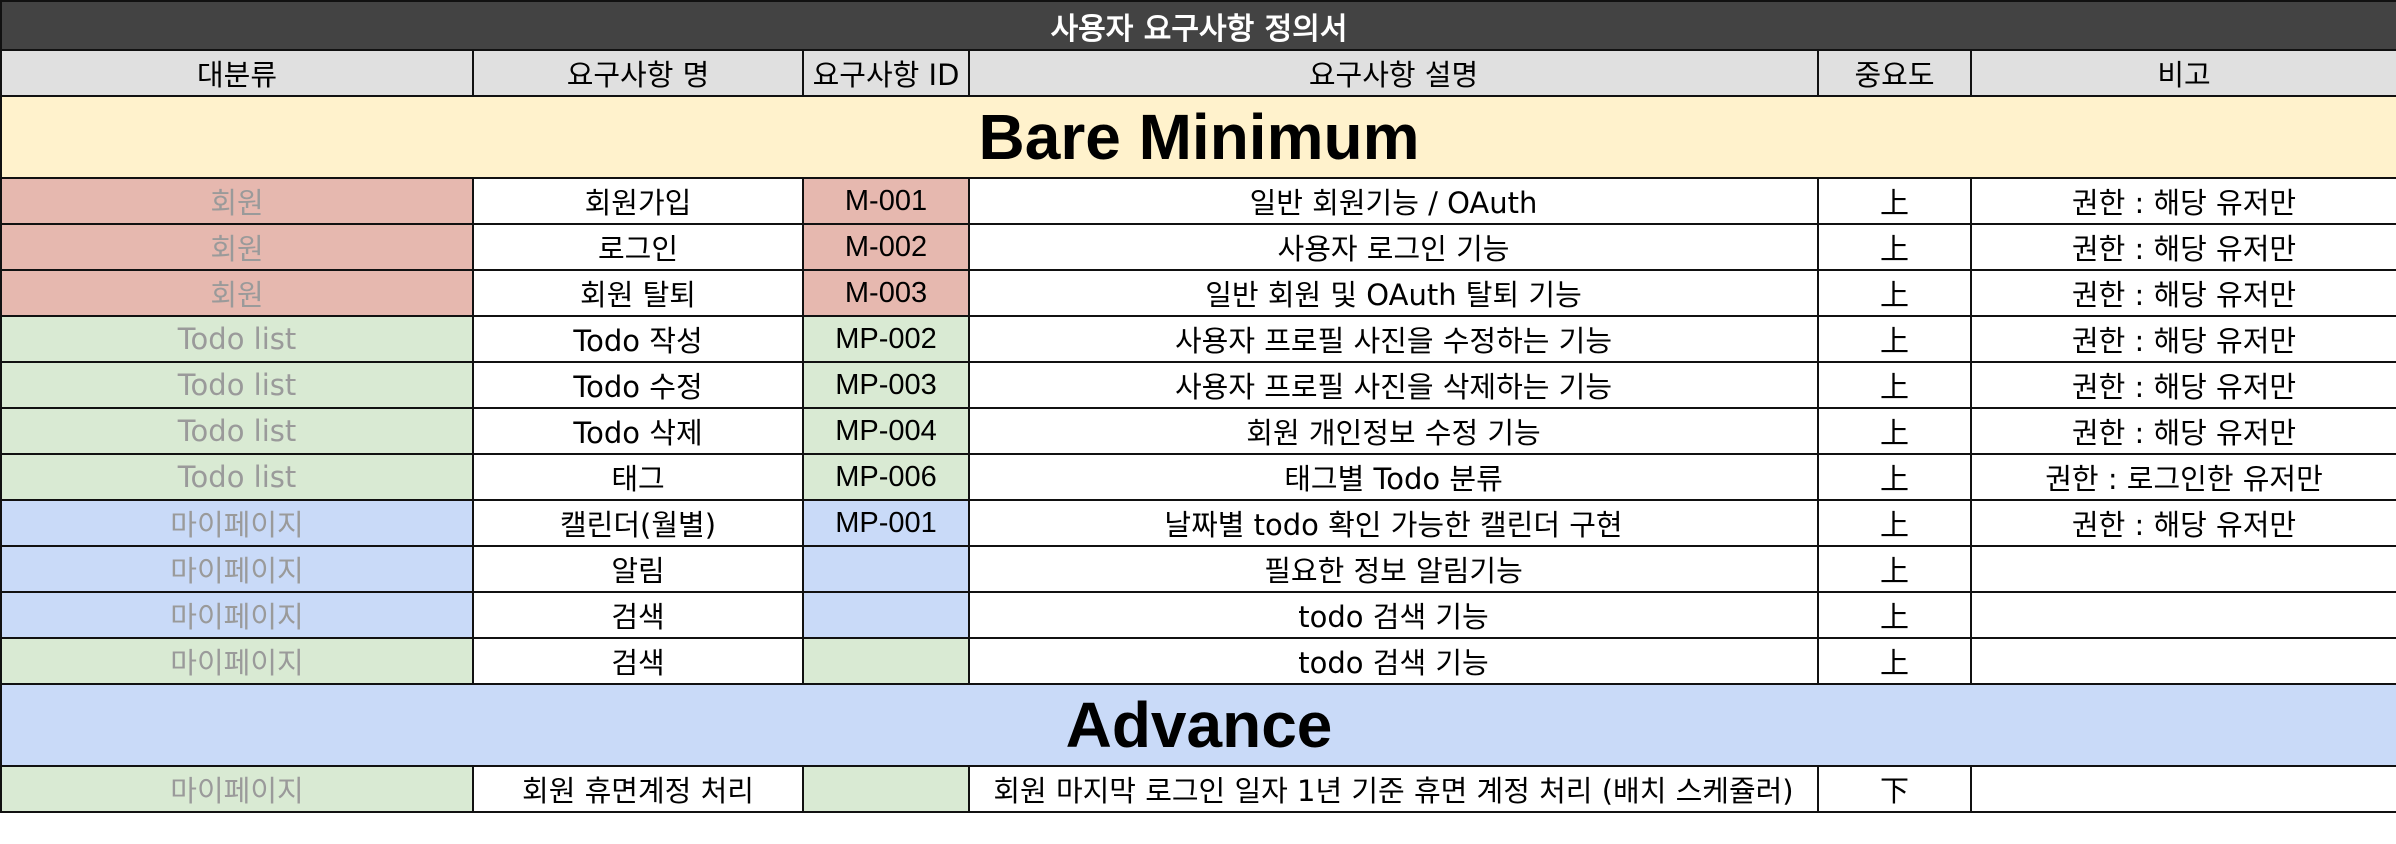 The width and height of the screenshot is (2396, 844). Describe the element at coordinates (1393, 247) in the screenshot. I see `cell-description: 사용자 로그인 기능` at that location.